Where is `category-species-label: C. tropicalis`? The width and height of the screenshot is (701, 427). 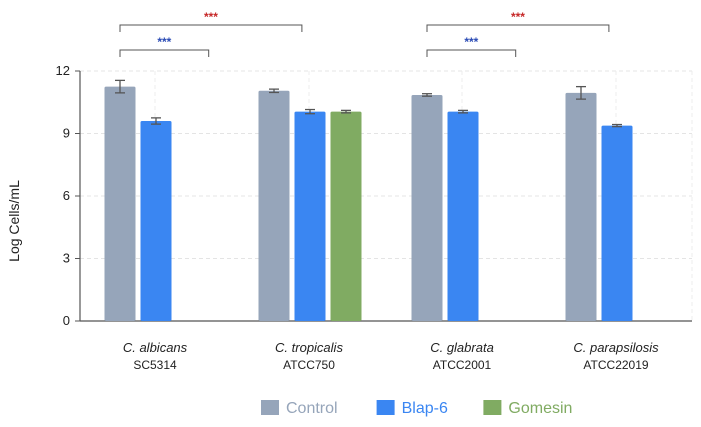 category-species-label: C. tropicalis is located at coordinates (309, 347).